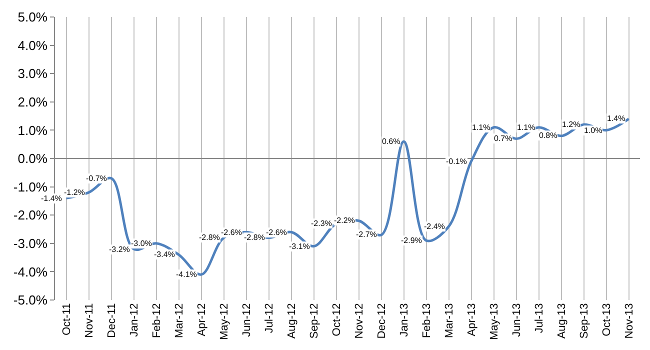 Image resolution: width=650 pixels, height=350 pixels. I want to click on x-tick-label: Jun-12, so click(246, 320).